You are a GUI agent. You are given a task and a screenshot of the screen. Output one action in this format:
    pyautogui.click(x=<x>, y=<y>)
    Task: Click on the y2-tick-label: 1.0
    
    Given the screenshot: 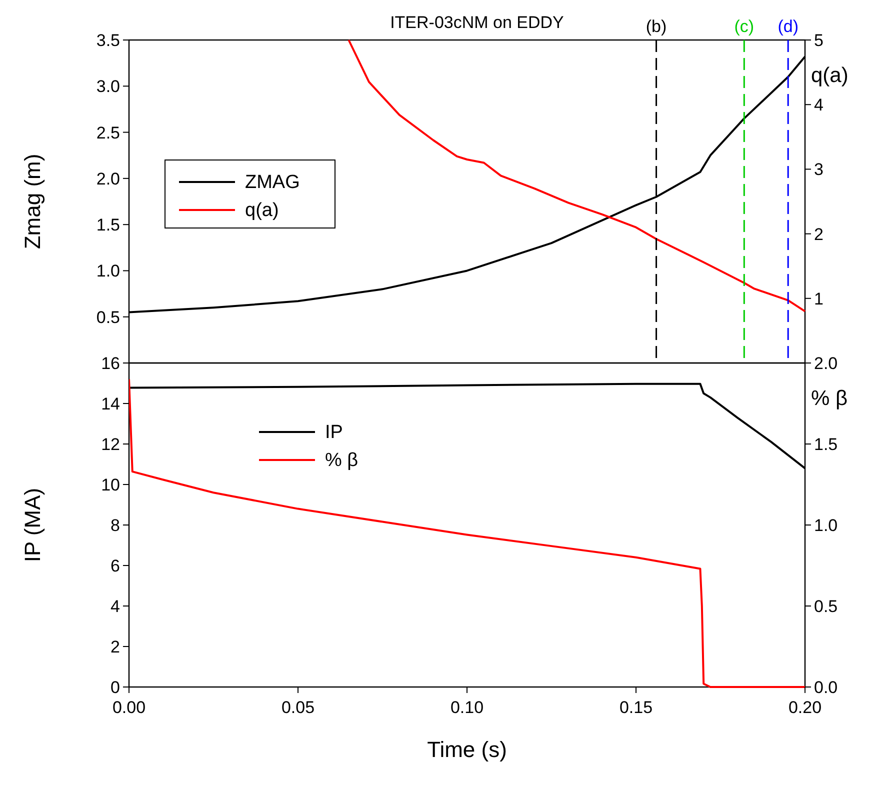 What is the action you would take?
    pyautogui.click(x=826, y=525)
    